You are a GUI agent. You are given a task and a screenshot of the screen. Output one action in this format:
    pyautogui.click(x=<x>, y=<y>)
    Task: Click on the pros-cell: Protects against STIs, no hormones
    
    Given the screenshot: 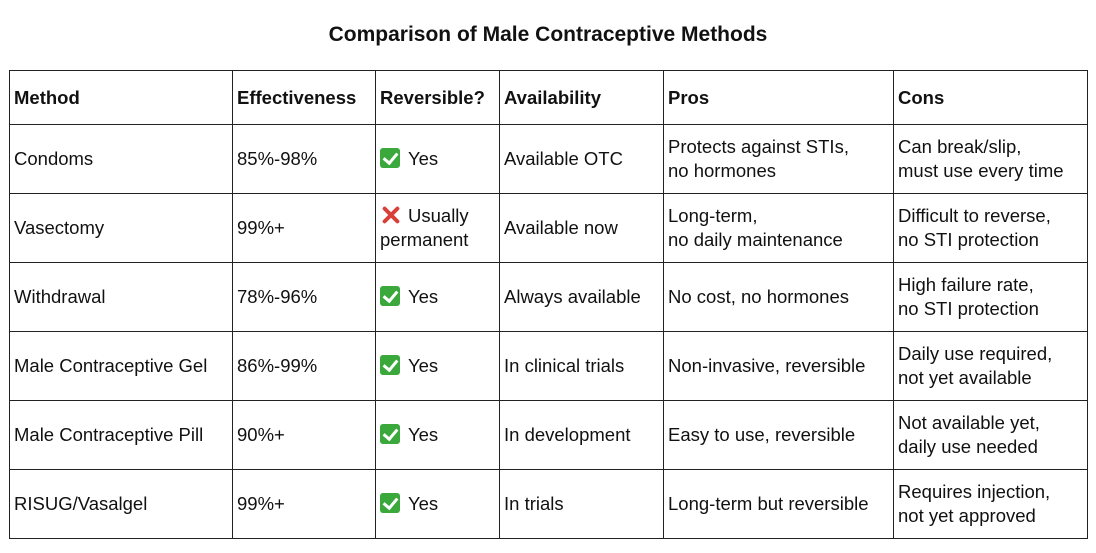 What is the action you would take?
    pyautogui.click(x=778, y=159)
    